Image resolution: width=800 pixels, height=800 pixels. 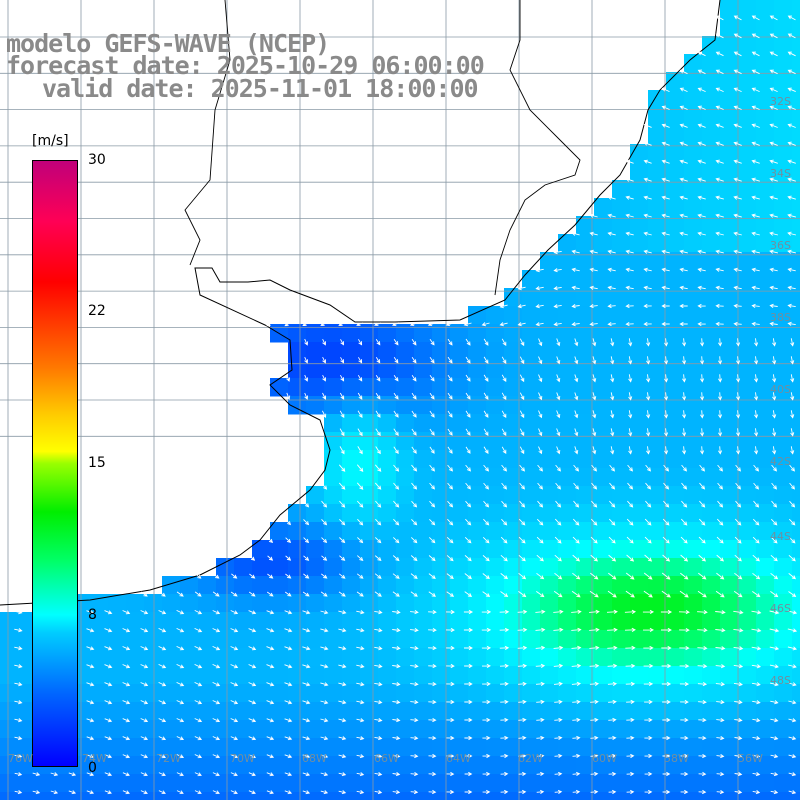 I want to click on colorbar, so click(x=55, y=463).